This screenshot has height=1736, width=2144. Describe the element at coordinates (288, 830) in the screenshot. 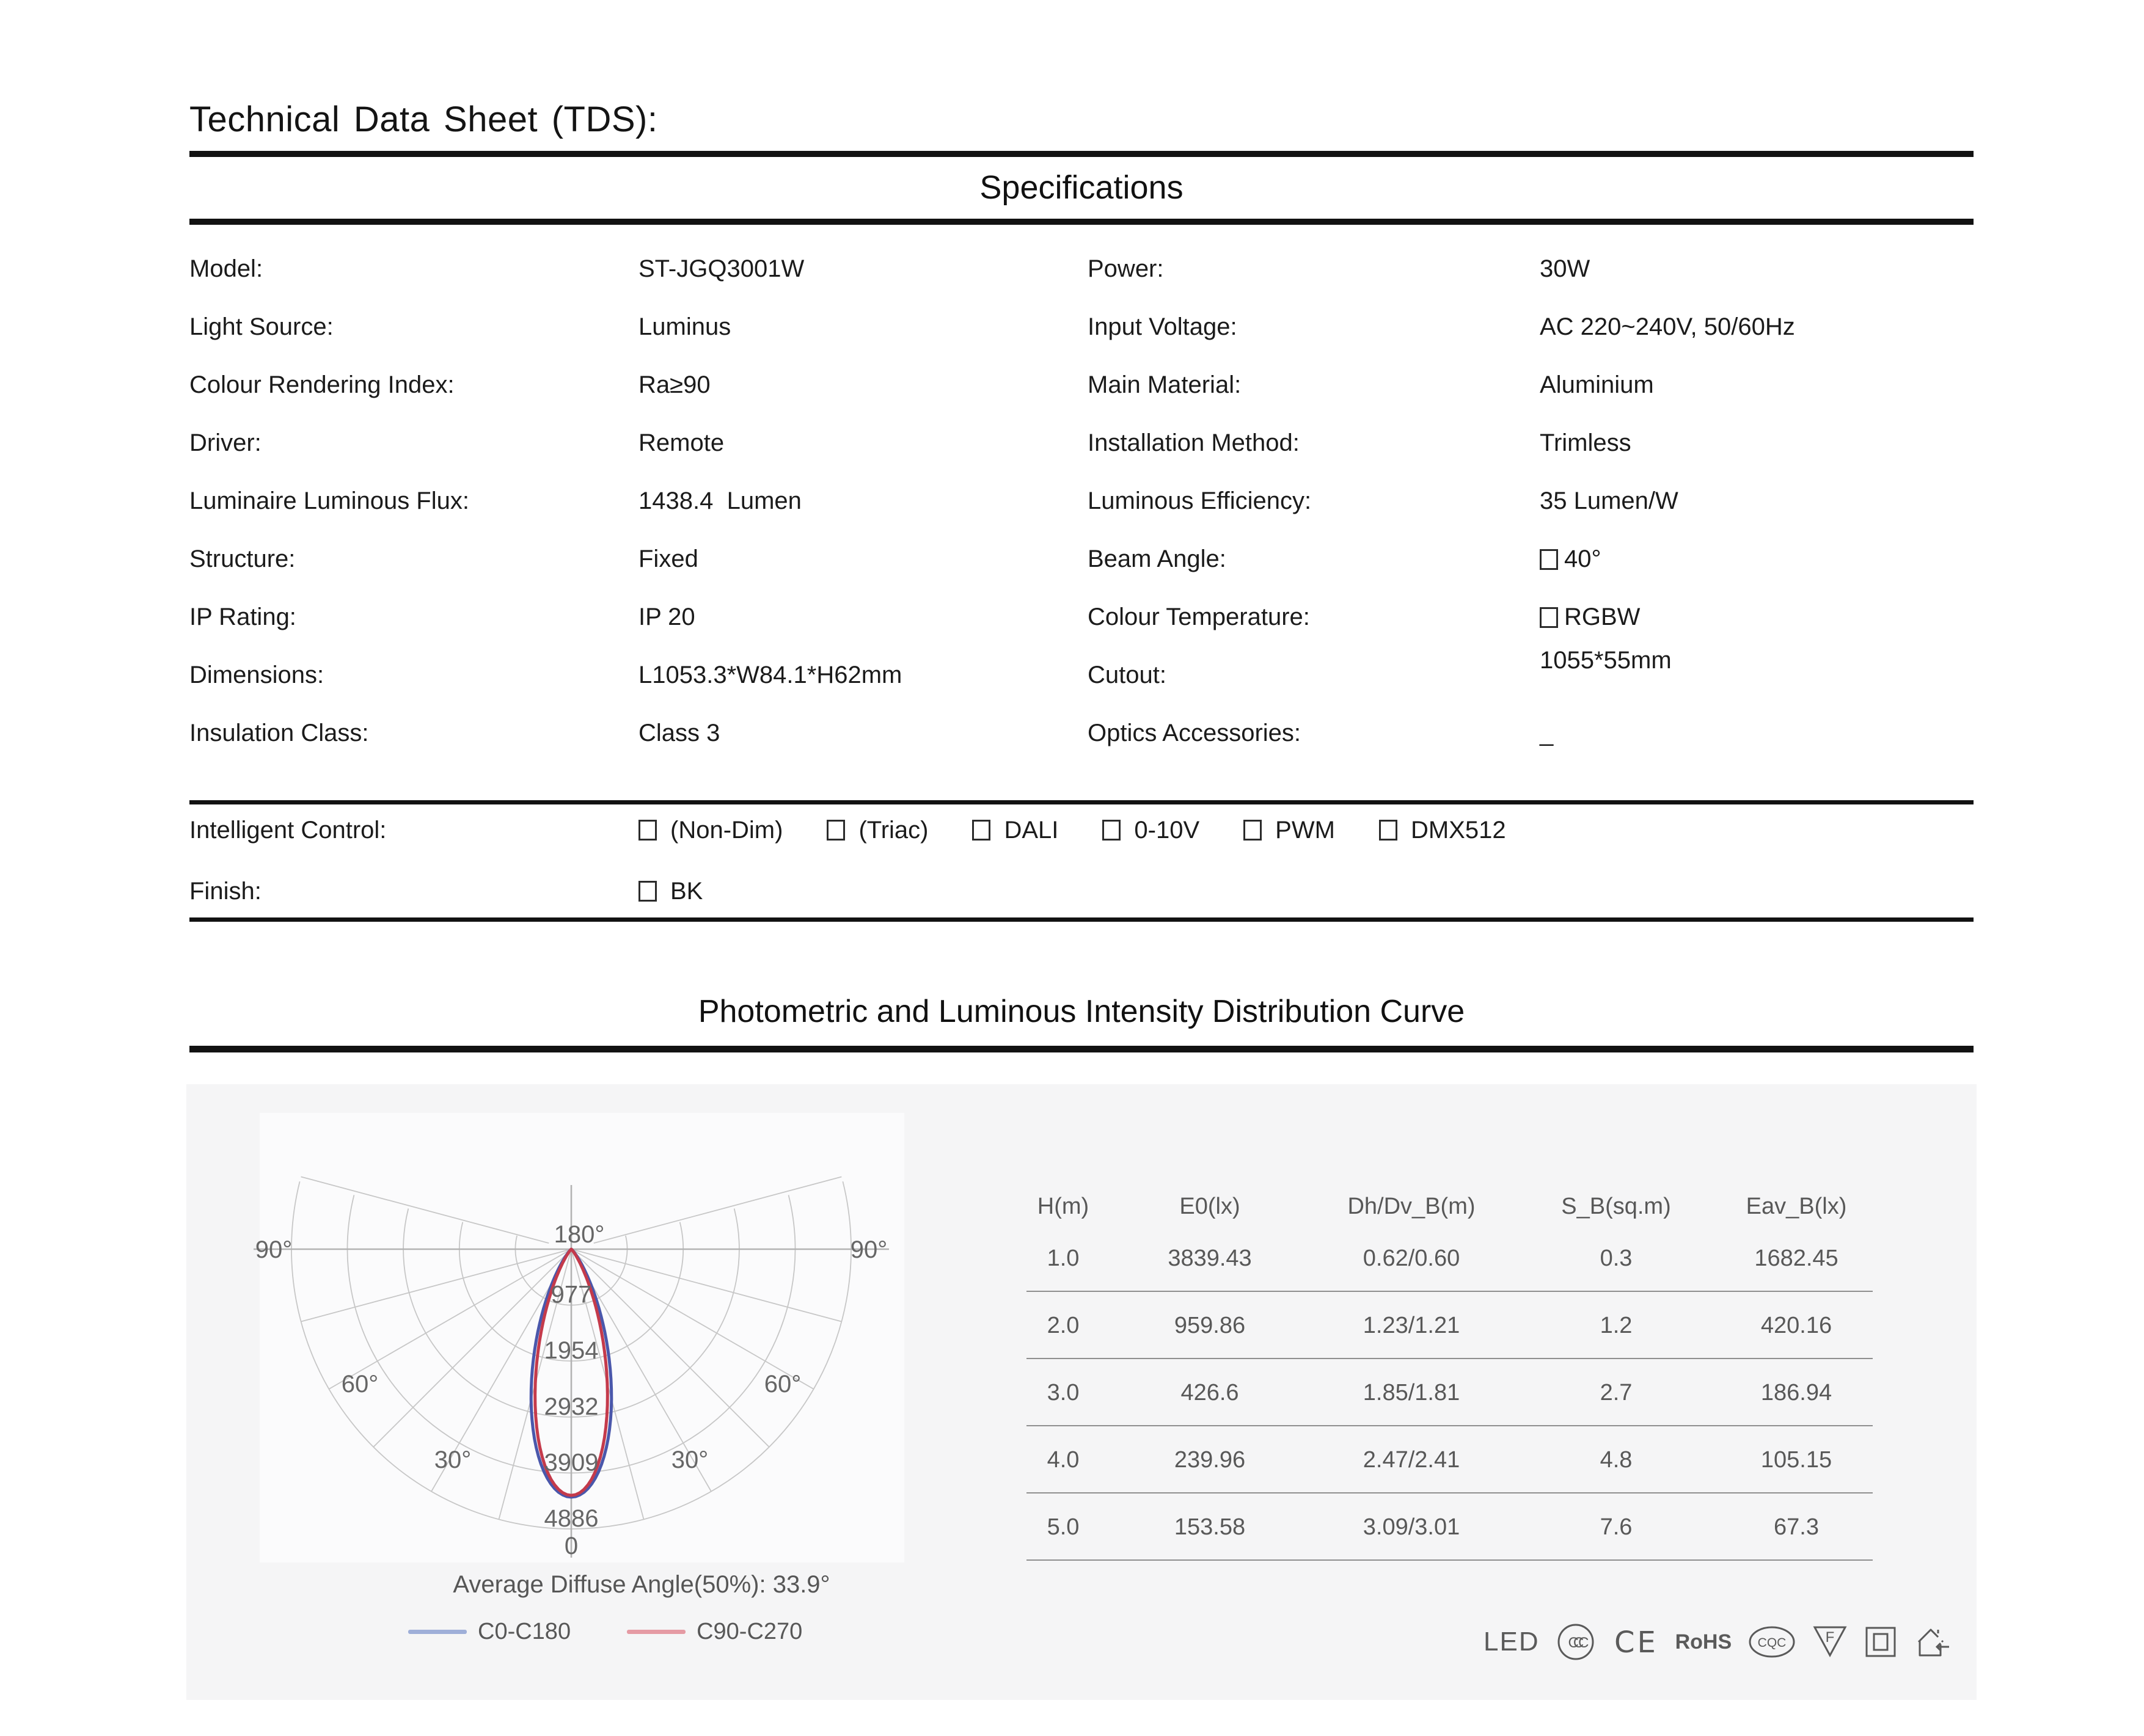

I see `intelligent-control-label: Intelligent Control:` at that location.